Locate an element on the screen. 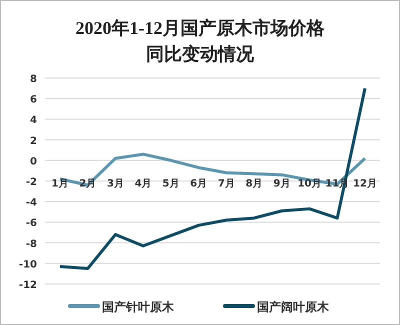  chart-title: 2020年1-12月国产原木市场价格同比变动情况 is located at coordinates (201, 41).